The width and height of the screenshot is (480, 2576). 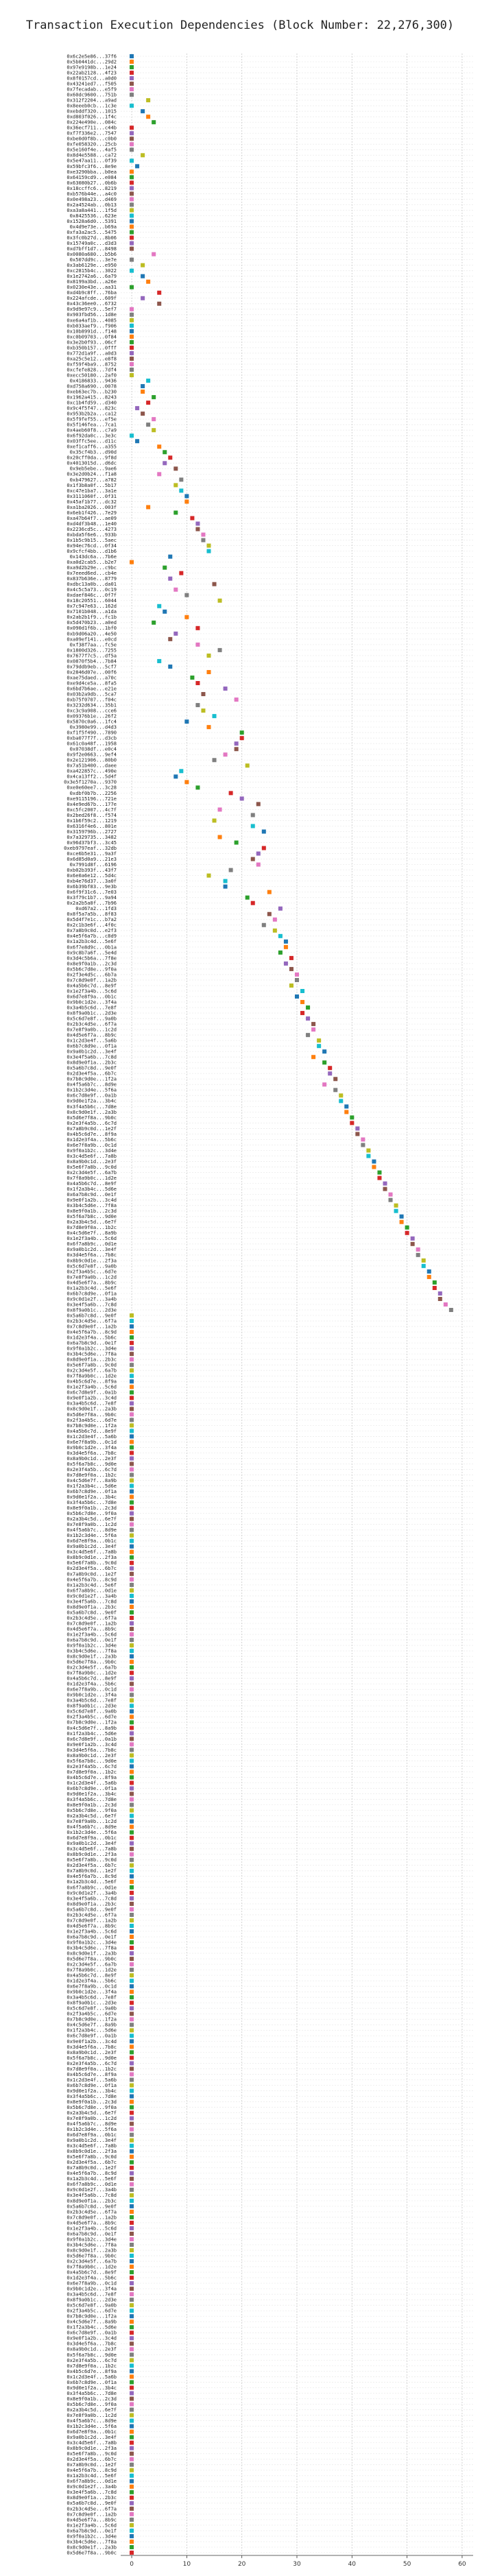 What do you see at coordinates (92, 61) in the screenshot?
I see `tx-hash-label: 0x5b0441dc...29d2` at bounding box center [92, 61].